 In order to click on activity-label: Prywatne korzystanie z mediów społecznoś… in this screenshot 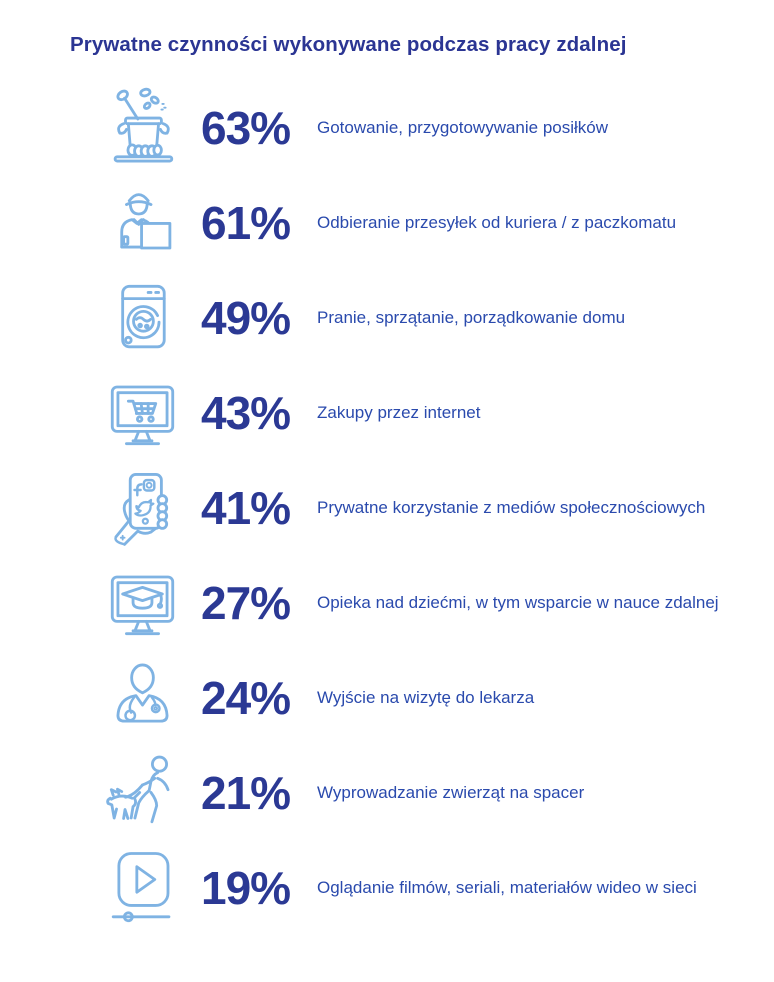, I will do `click(511, 507)`.